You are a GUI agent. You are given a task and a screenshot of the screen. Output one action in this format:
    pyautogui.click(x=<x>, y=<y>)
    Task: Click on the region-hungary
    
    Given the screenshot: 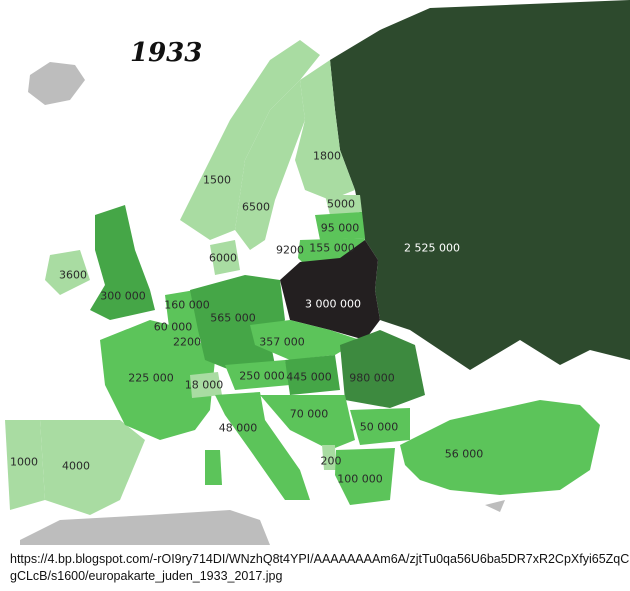 What is the action you would take?
    pyautogui.click(x=312, y=375)
    